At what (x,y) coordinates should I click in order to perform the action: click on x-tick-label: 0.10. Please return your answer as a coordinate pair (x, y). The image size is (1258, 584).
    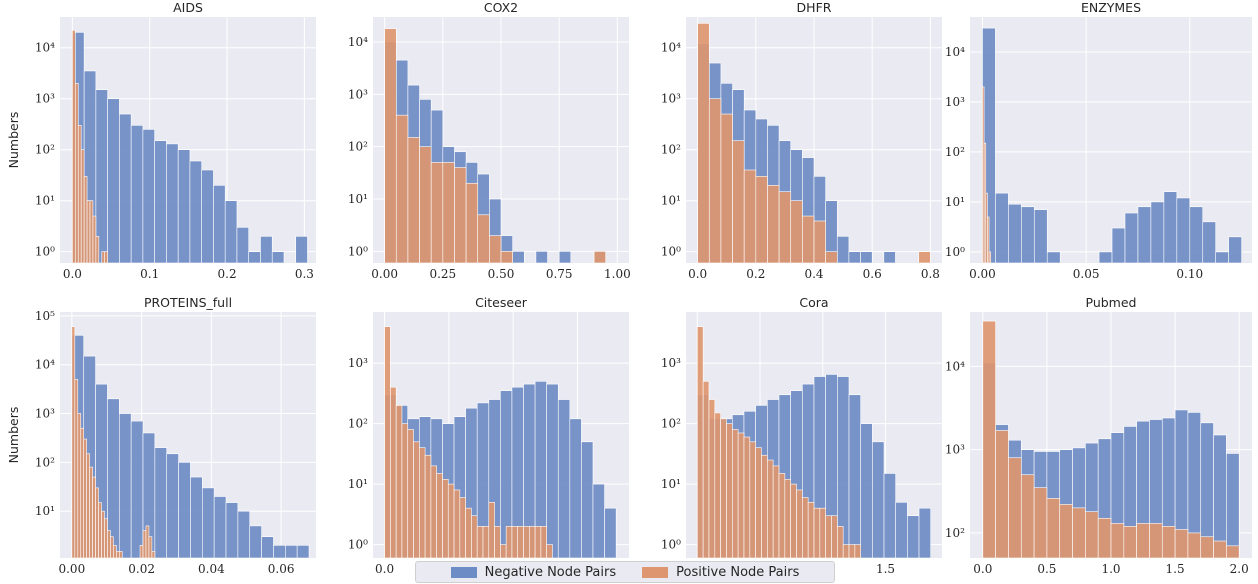
    Looking at the image, I should click on (1189, 274).